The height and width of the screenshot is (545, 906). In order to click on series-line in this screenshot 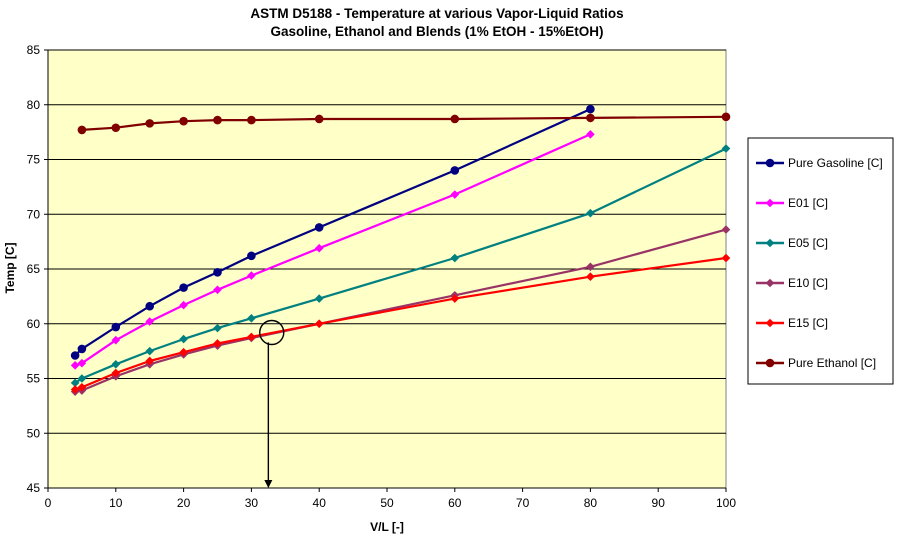, I will do `click(404, 123)`.